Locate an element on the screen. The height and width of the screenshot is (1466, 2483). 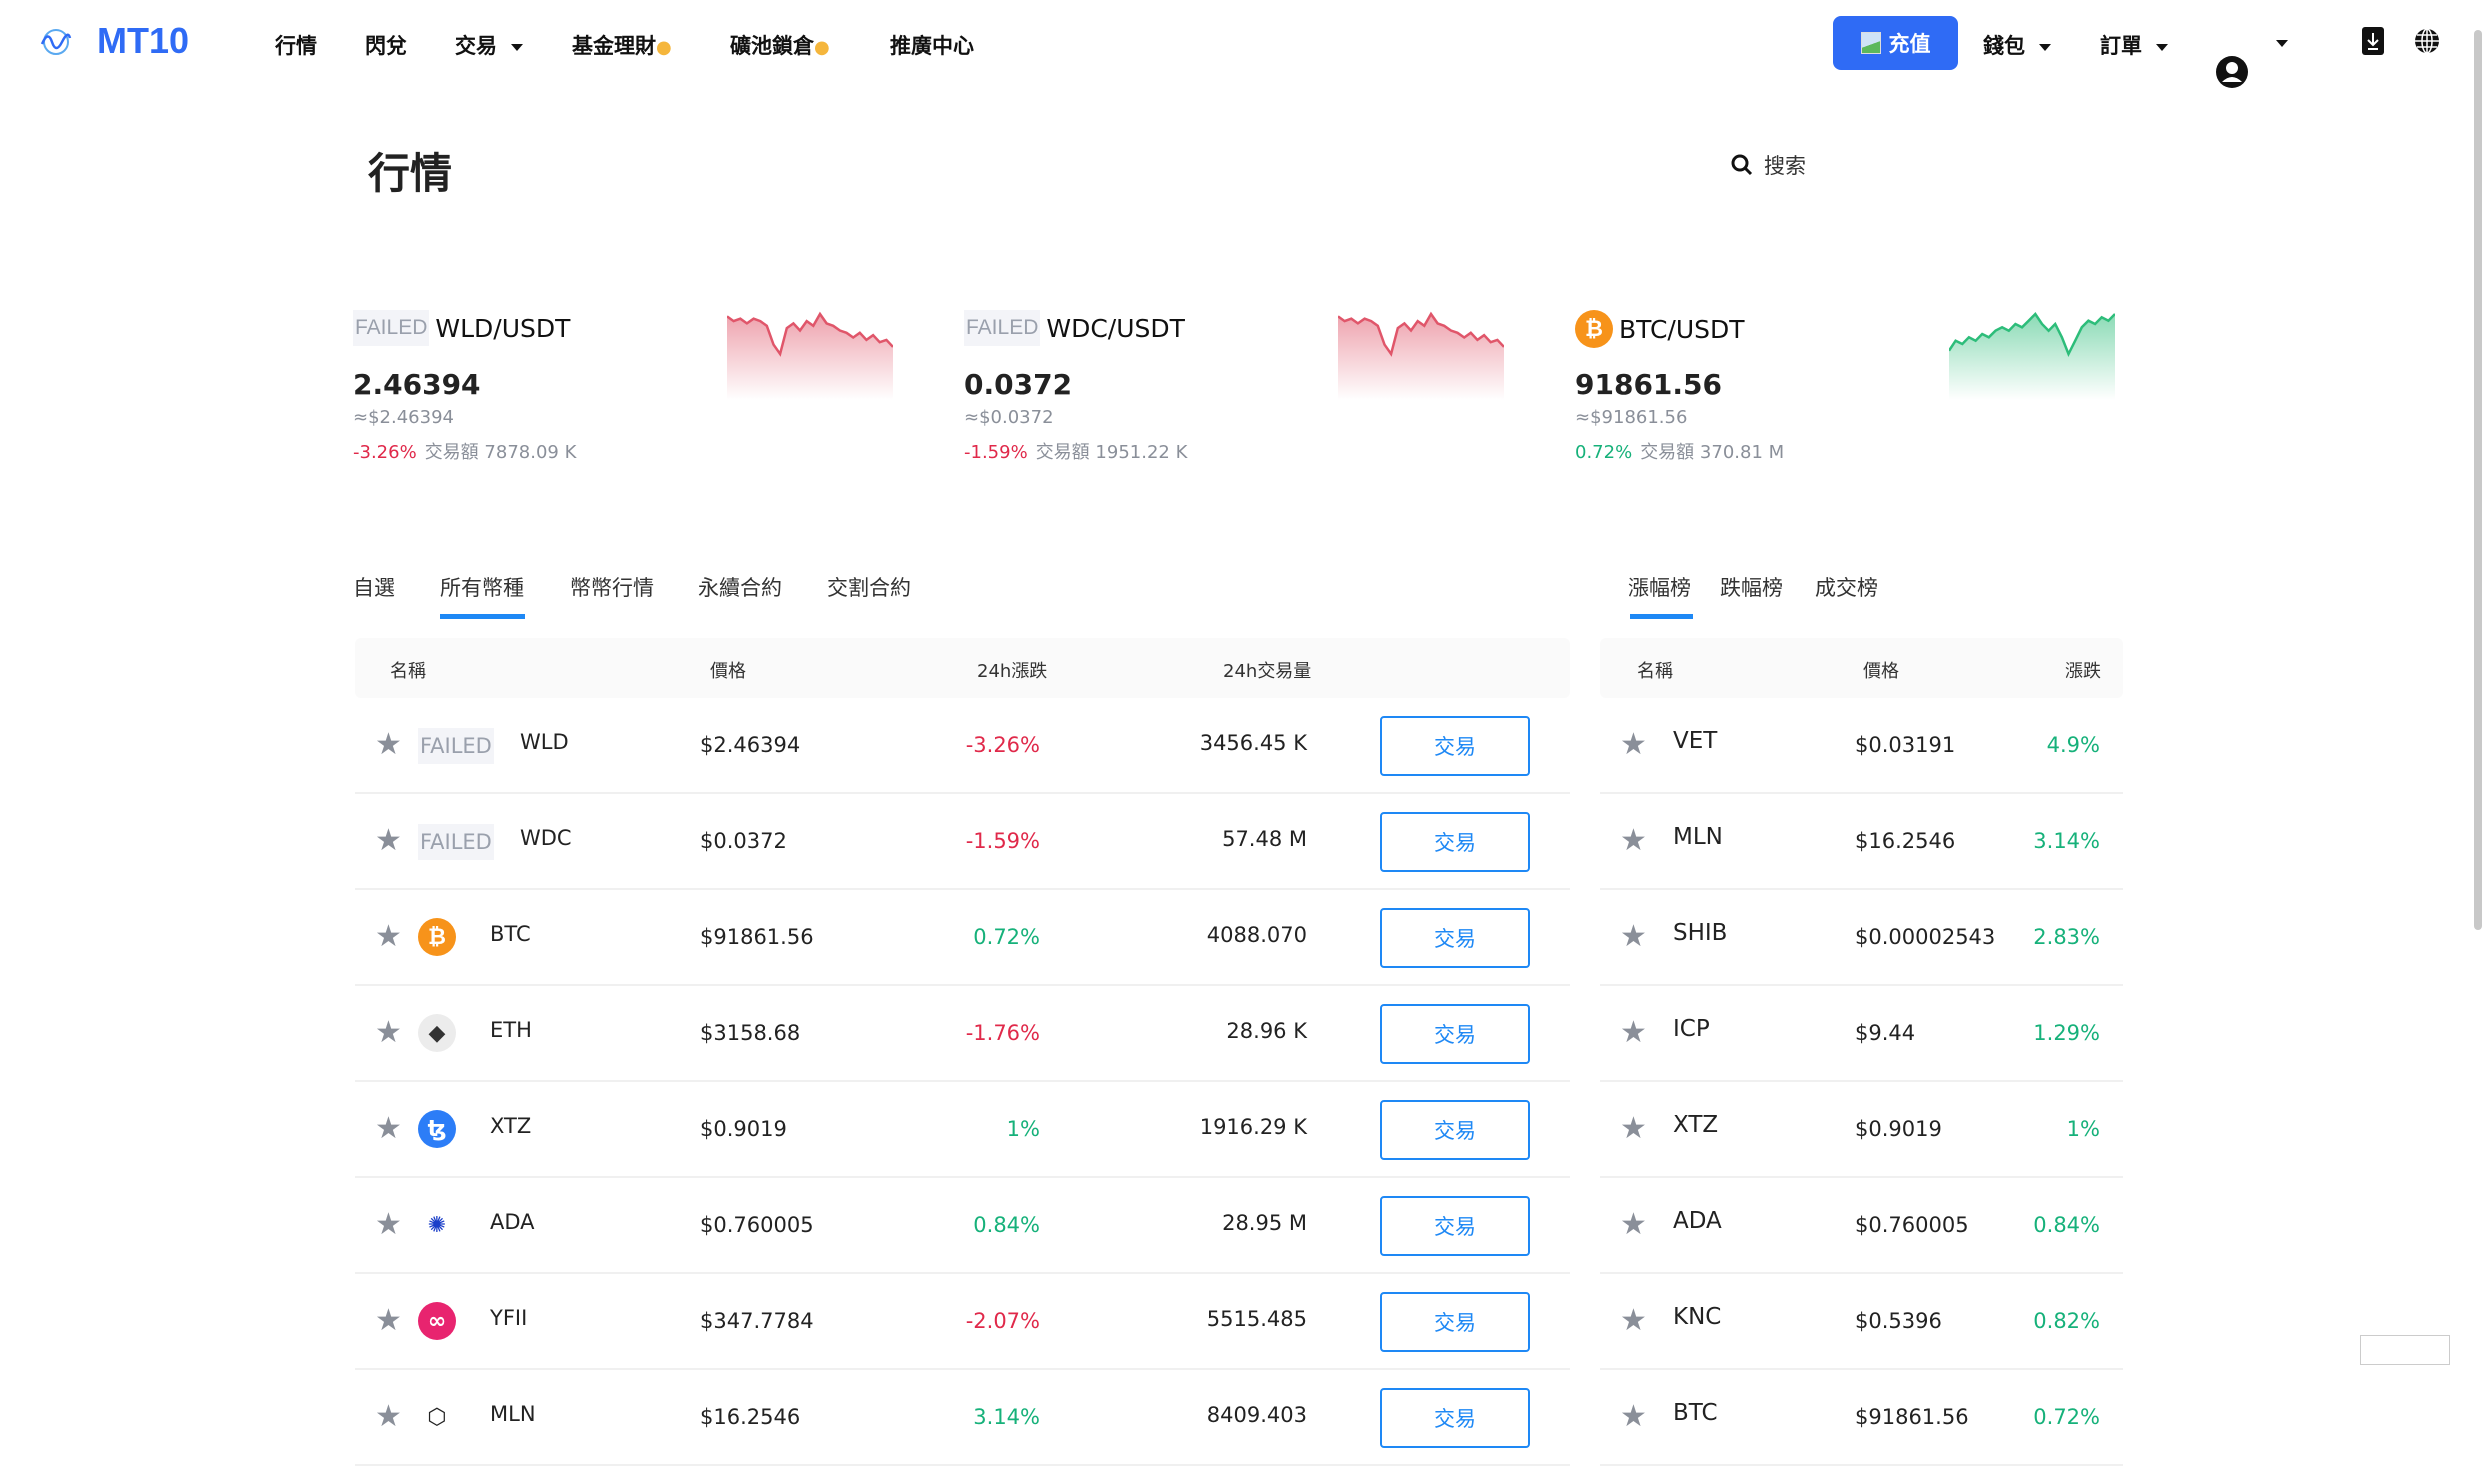
nav-swap: 閃兌 is located at coordinates (386, 45).